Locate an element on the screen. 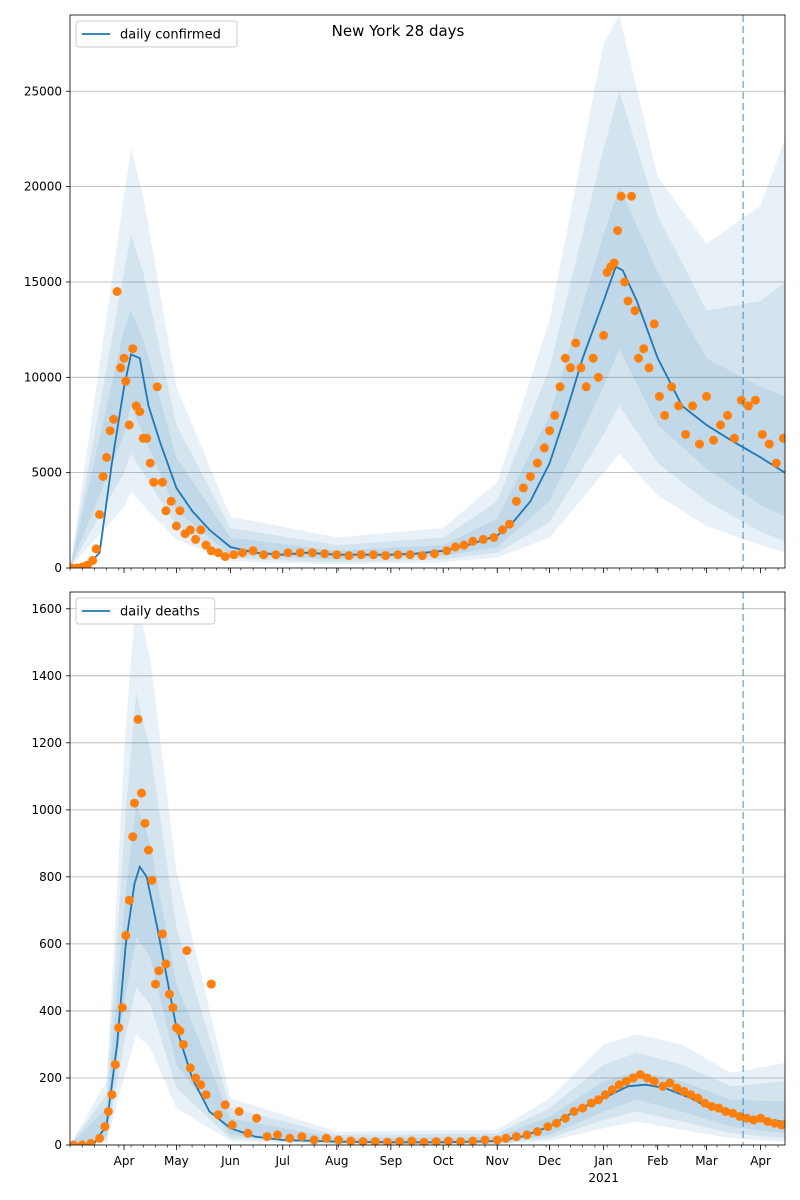  y-tick-label: 400 is located at coordinates (50, 1011).